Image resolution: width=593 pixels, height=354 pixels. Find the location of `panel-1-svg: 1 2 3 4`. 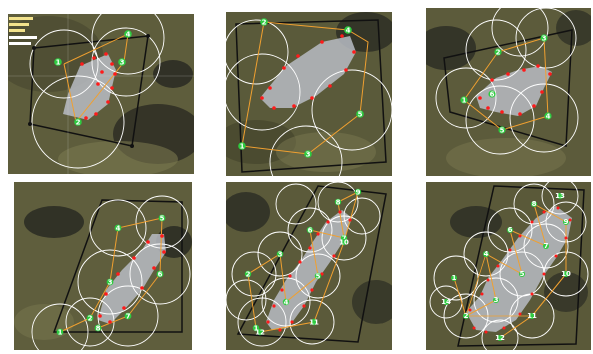

panel-1-svg: 1 2 3 4 is located at coordinates (101, 94).